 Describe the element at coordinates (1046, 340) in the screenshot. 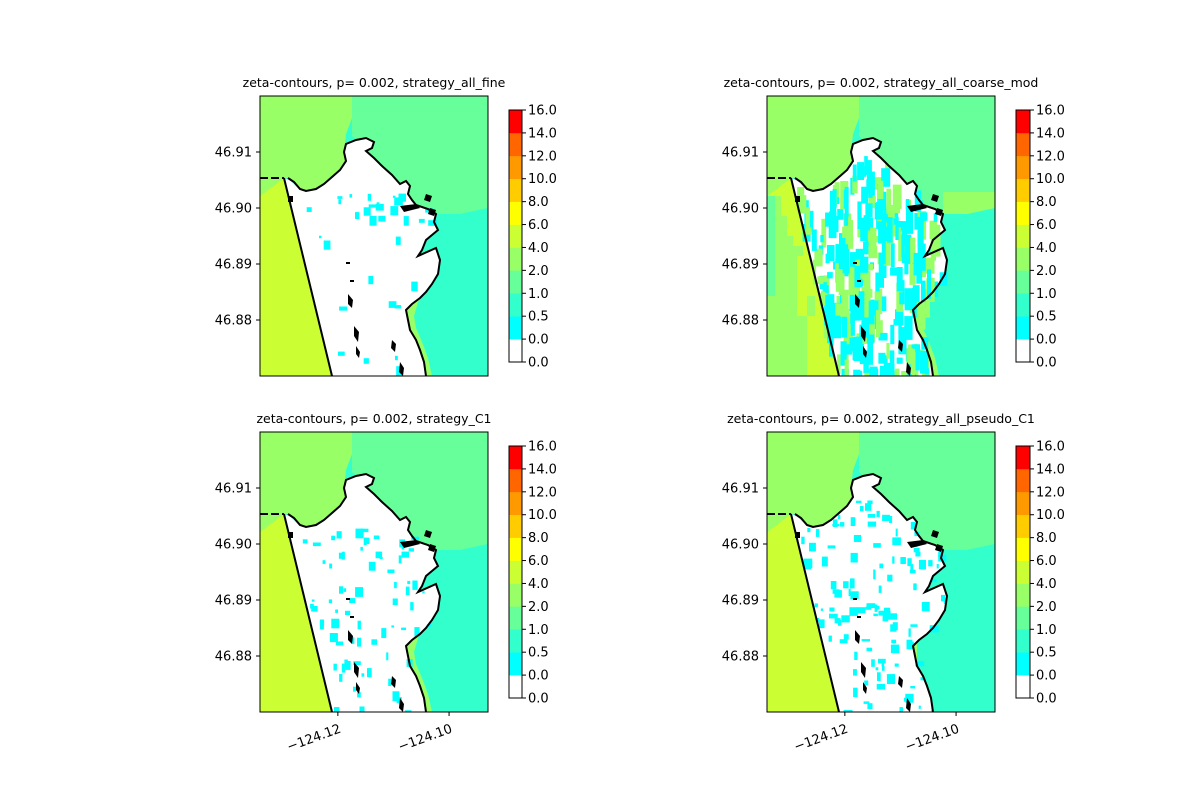

I see `colorbar-tick-label: 0.0` at that location.